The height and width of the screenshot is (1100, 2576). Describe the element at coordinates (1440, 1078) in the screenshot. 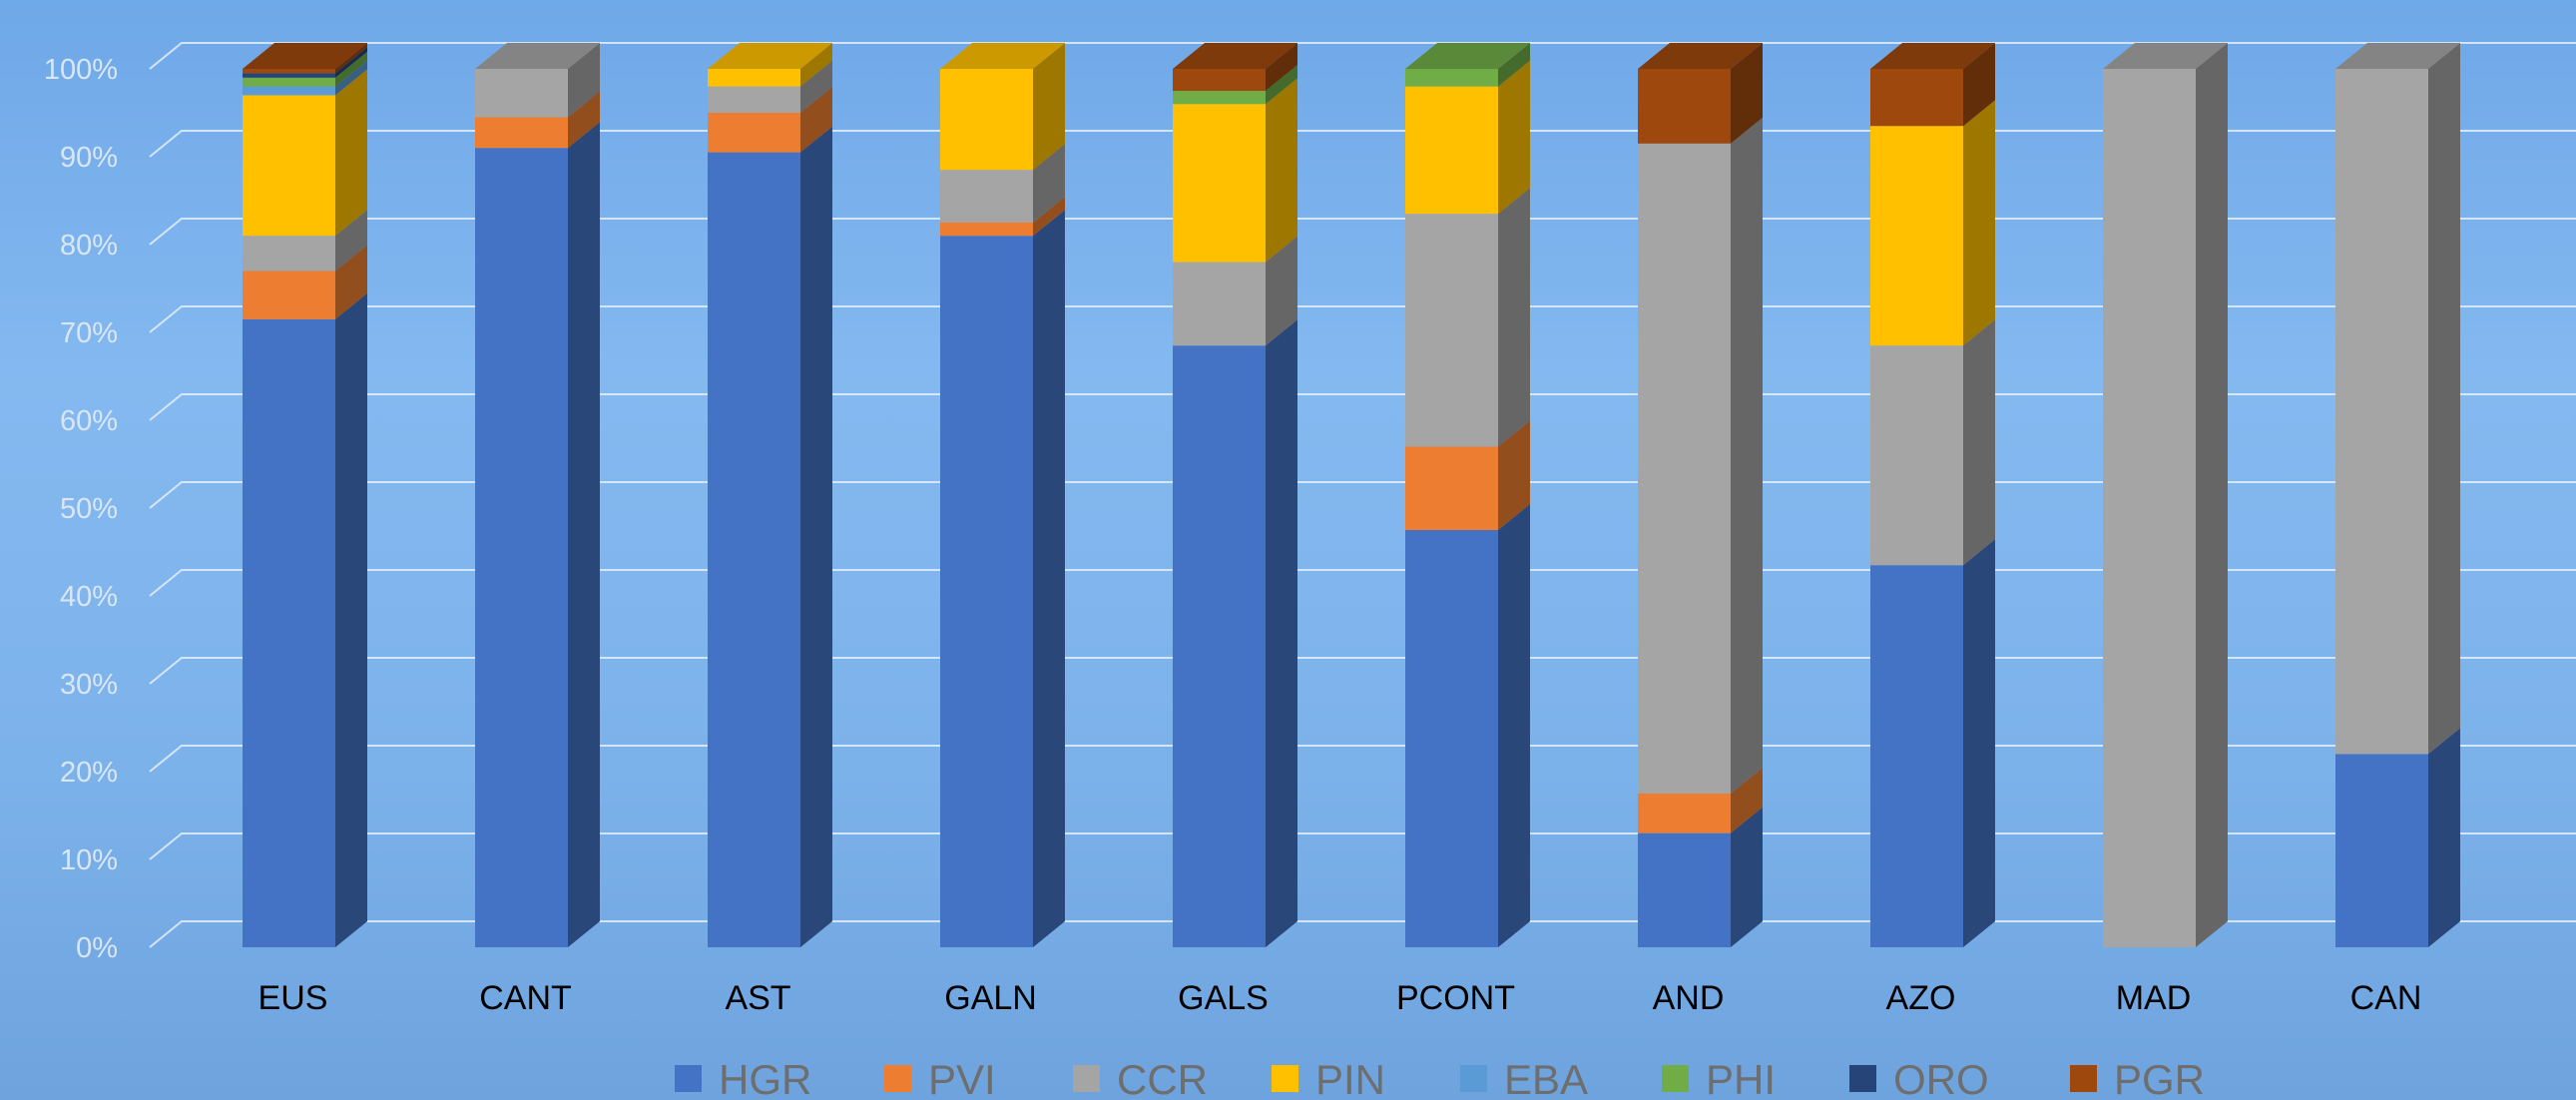

I see `legend: HGR PVI CCR PIN EBA PHI ORO PGR` at that location.